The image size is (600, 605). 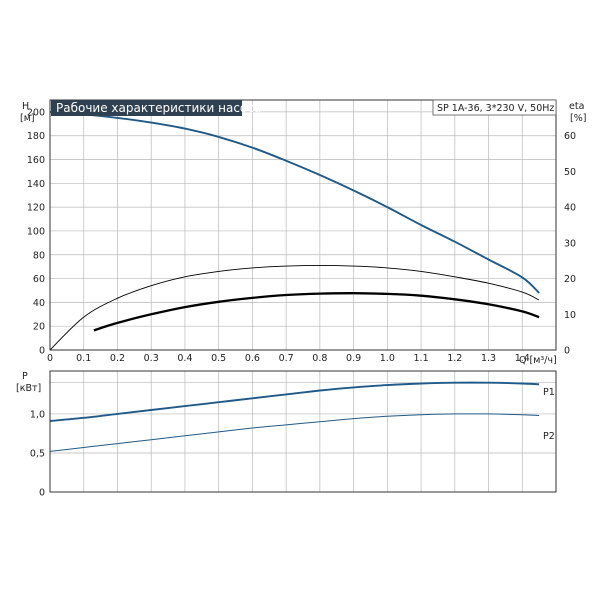 I want to click on y-right-tick-label: 20, so click(x=570, y=279).